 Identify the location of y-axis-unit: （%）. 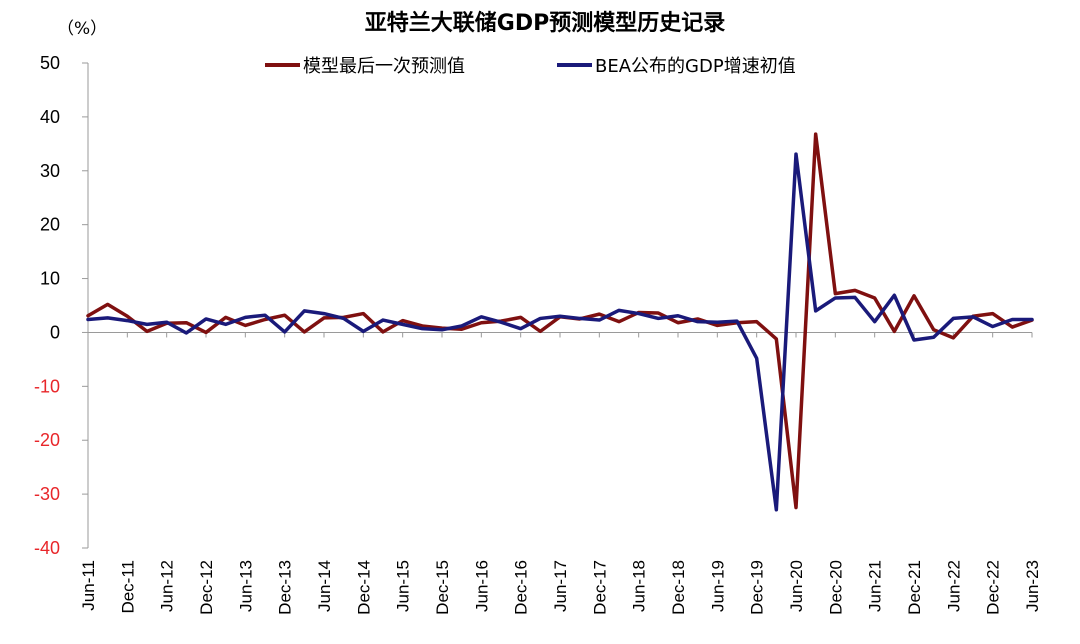
(82, 29).